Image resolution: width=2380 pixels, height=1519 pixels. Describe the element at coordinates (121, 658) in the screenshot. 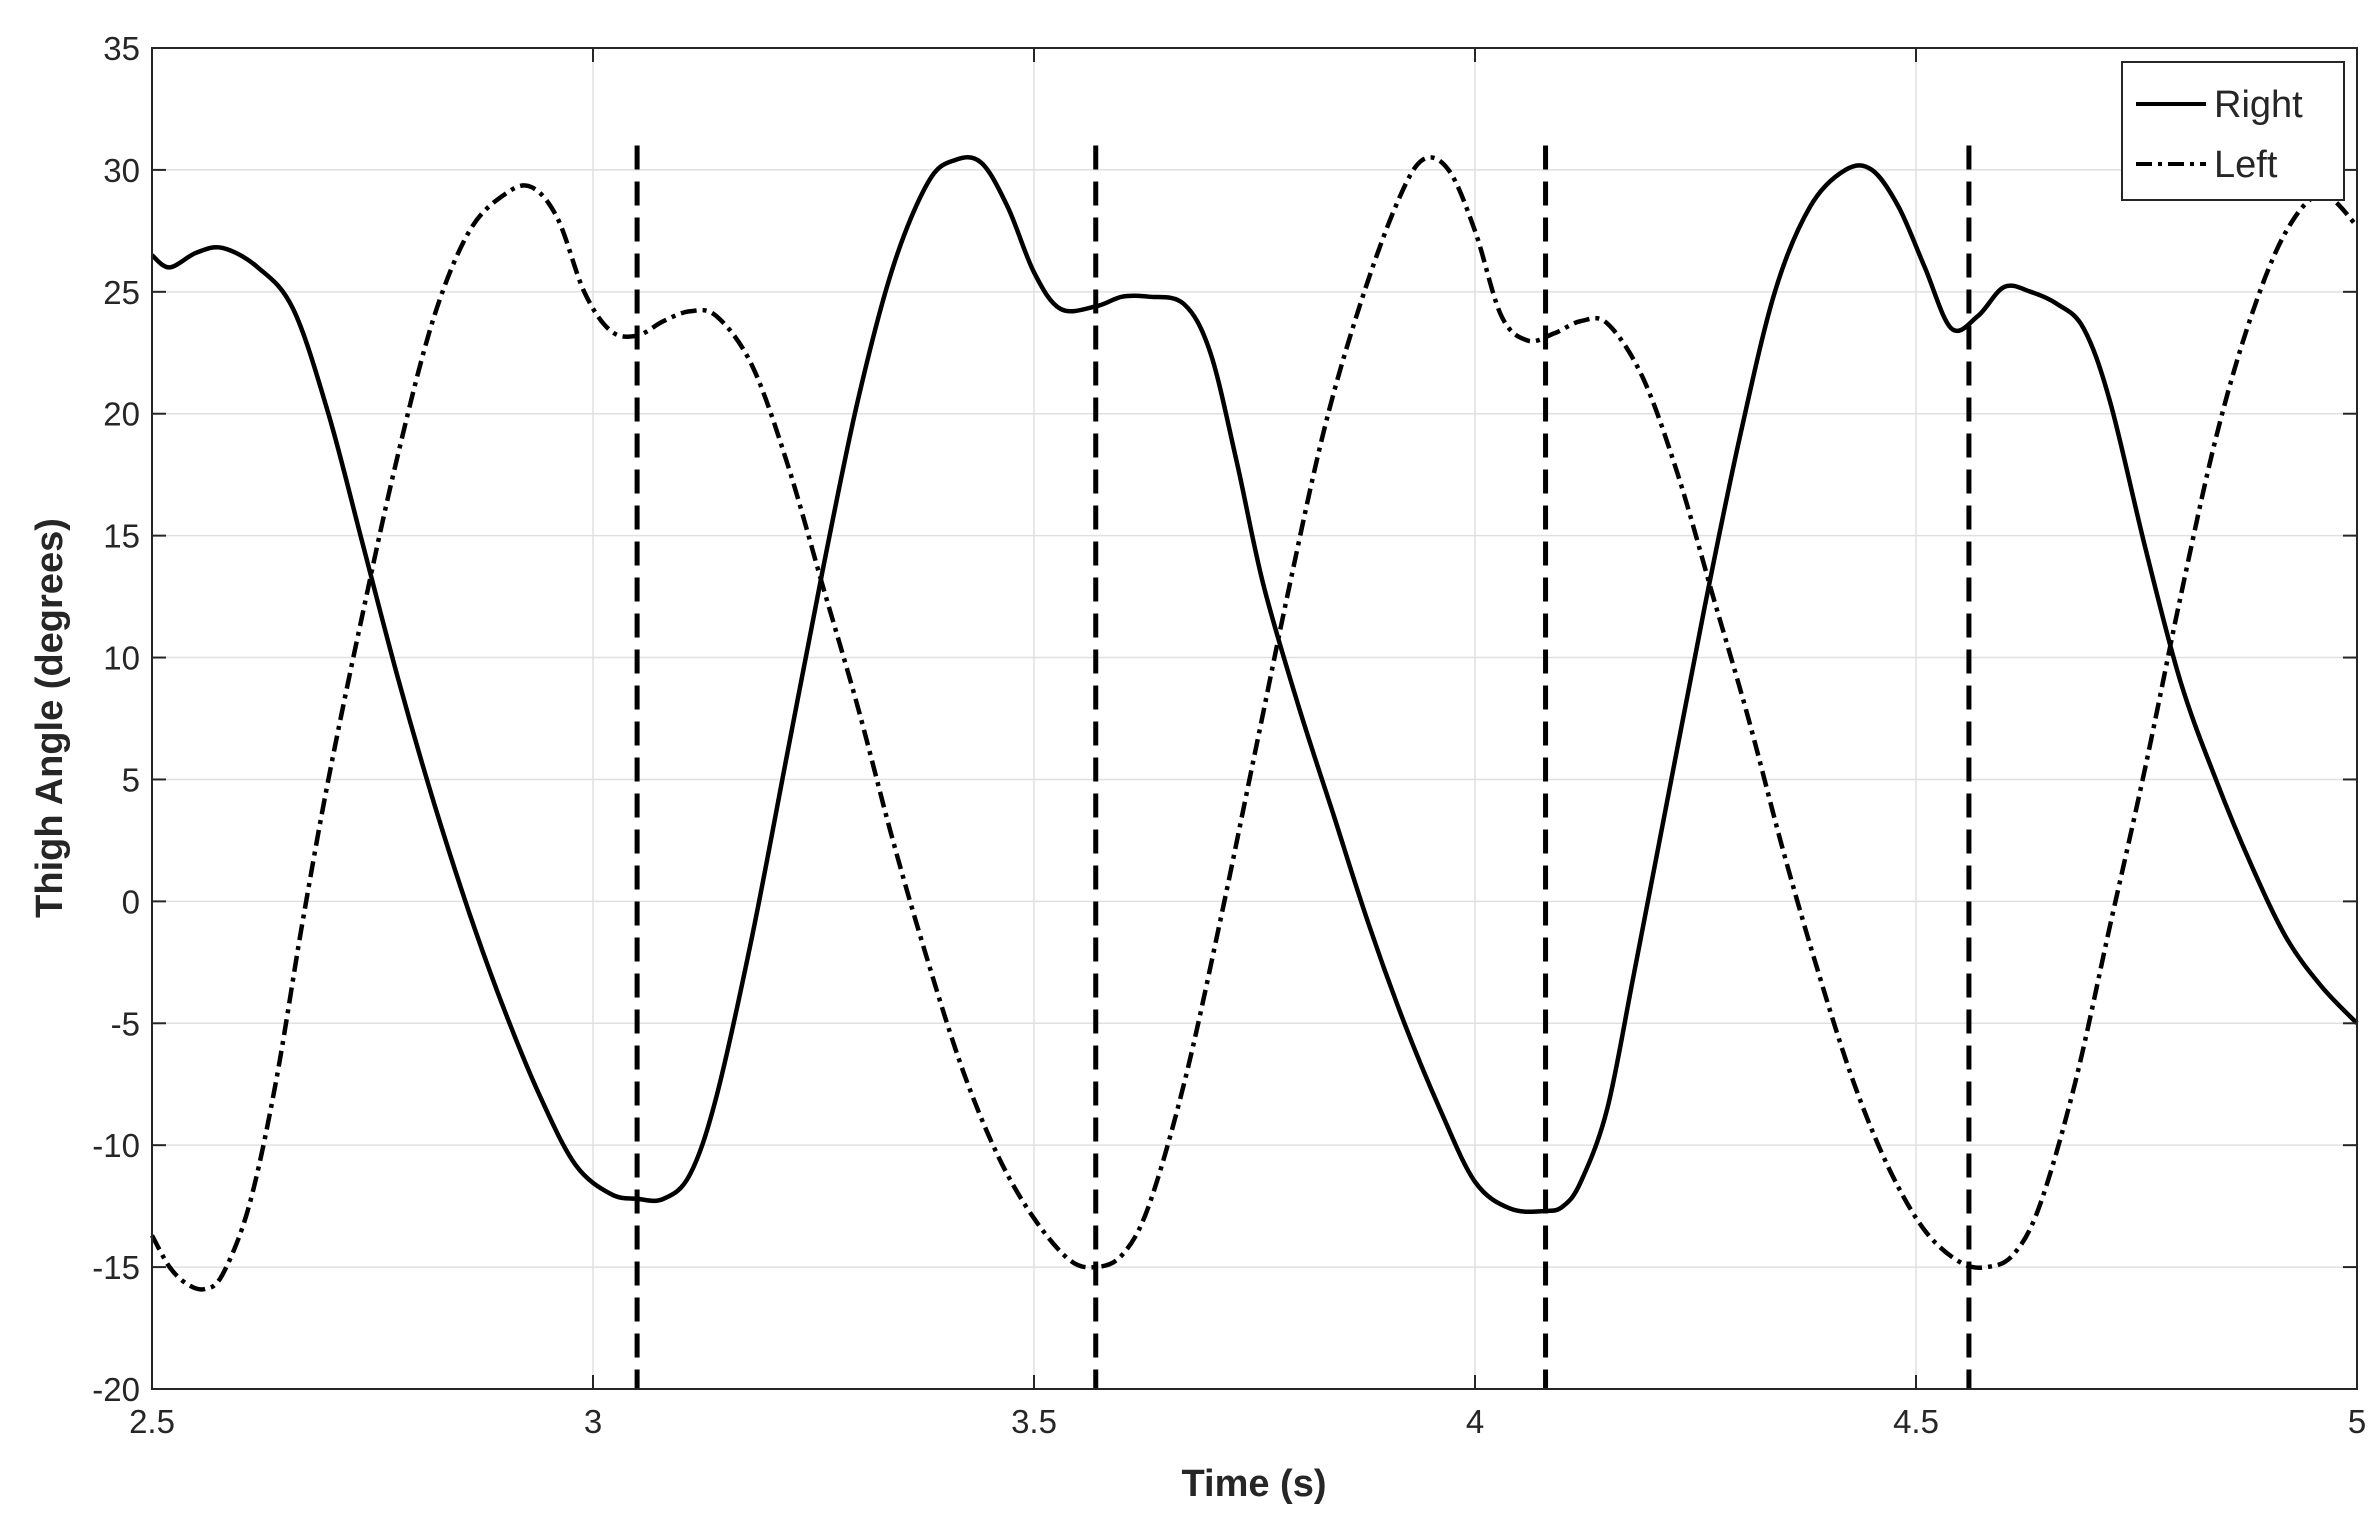

I see `y-tick-label: 10` at that location.